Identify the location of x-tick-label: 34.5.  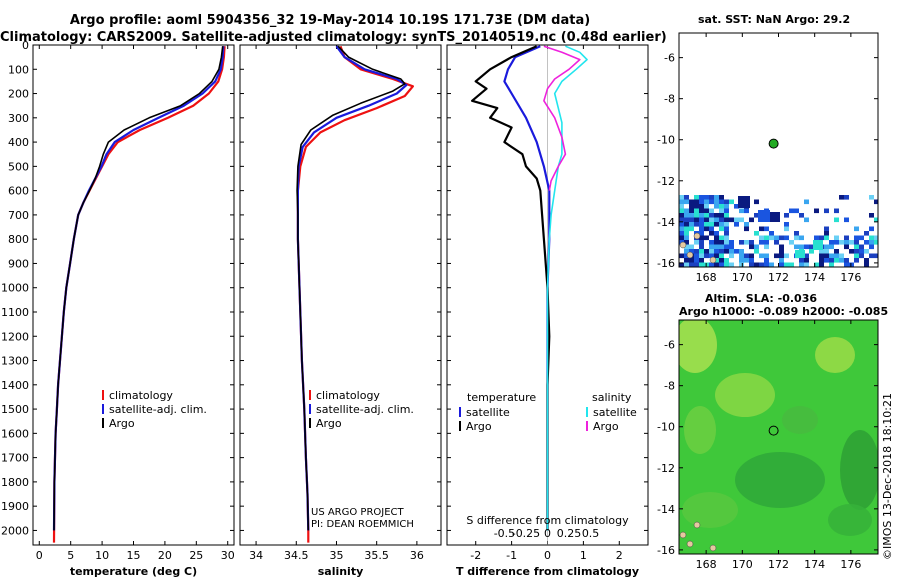
(296, 555).